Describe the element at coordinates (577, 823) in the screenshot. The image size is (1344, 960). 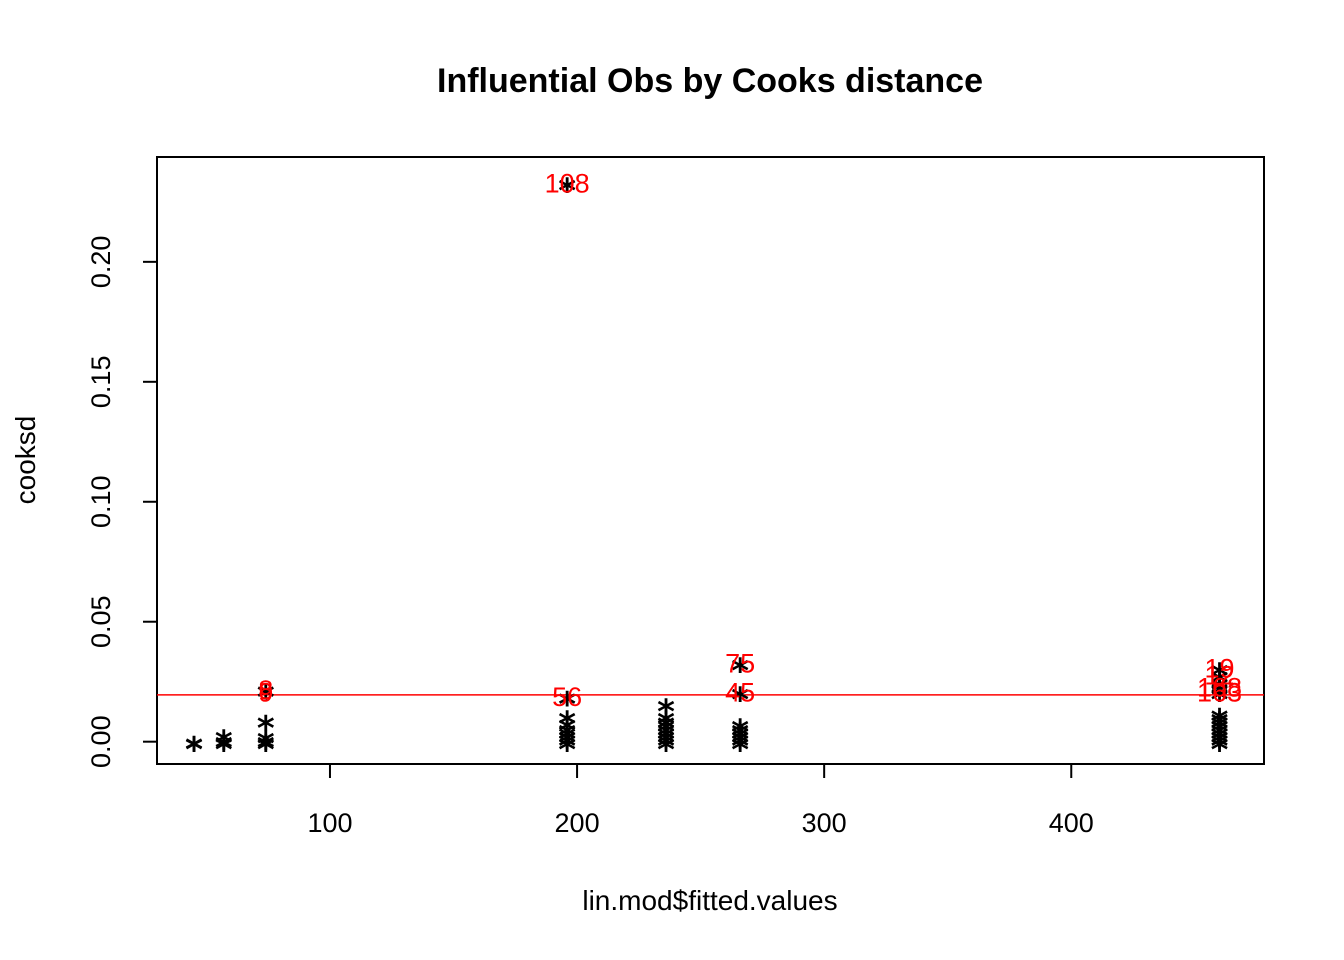
I see `x-tick-label: 200` at that location.